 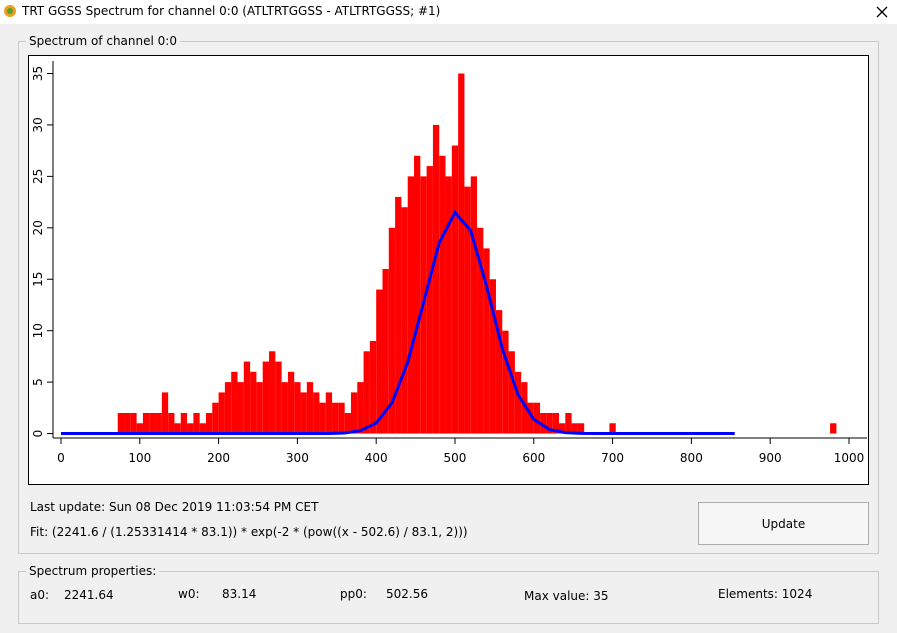 I want to click on label: w0:, so click(x=189, y=594).